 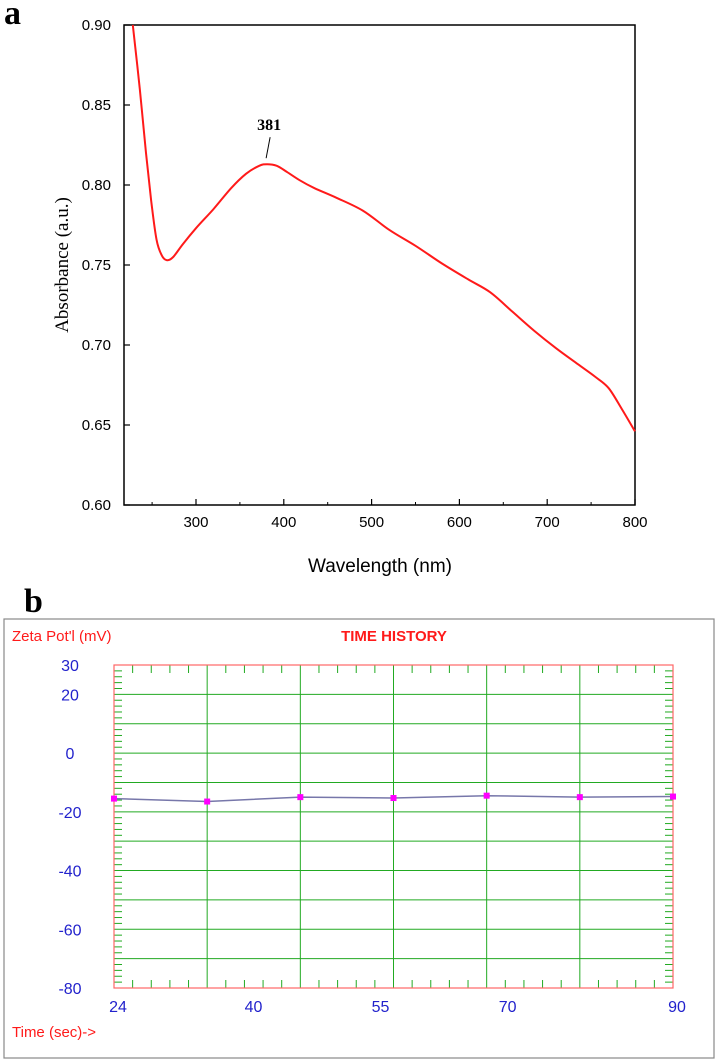 I want to click on x-tick-label-b: 55, so click(x=381, y=1007).